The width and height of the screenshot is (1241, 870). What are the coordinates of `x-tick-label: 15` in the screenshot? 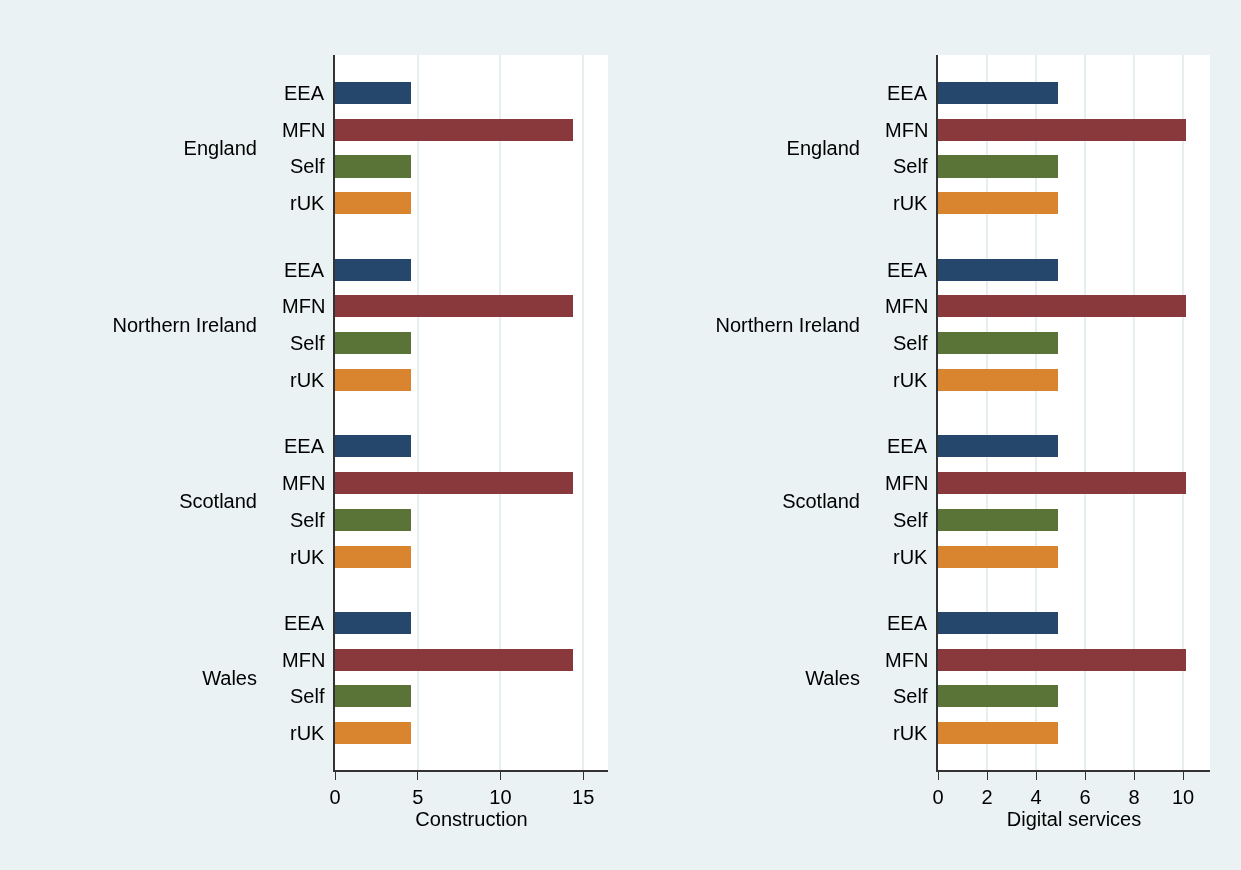 It's located at (583, 797).